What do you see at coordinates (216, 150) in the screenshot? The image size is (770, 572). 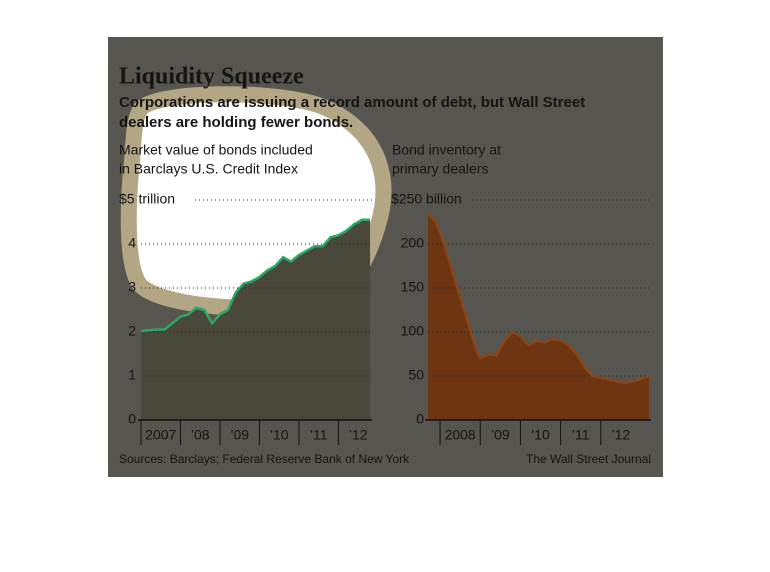 I see `chart-label: Market value of bonds included` at bounding box center [216, 150].